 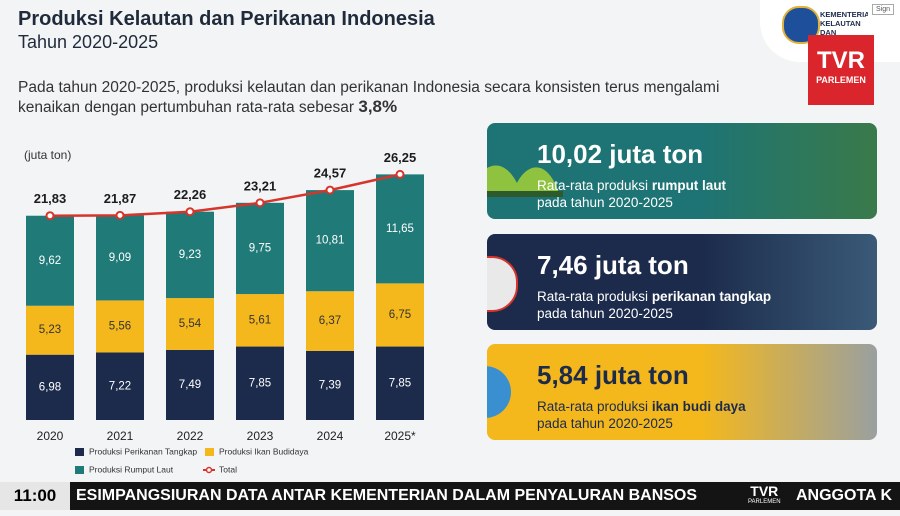 I want to click on total-label: 23,21, so click(x=260, y=185).